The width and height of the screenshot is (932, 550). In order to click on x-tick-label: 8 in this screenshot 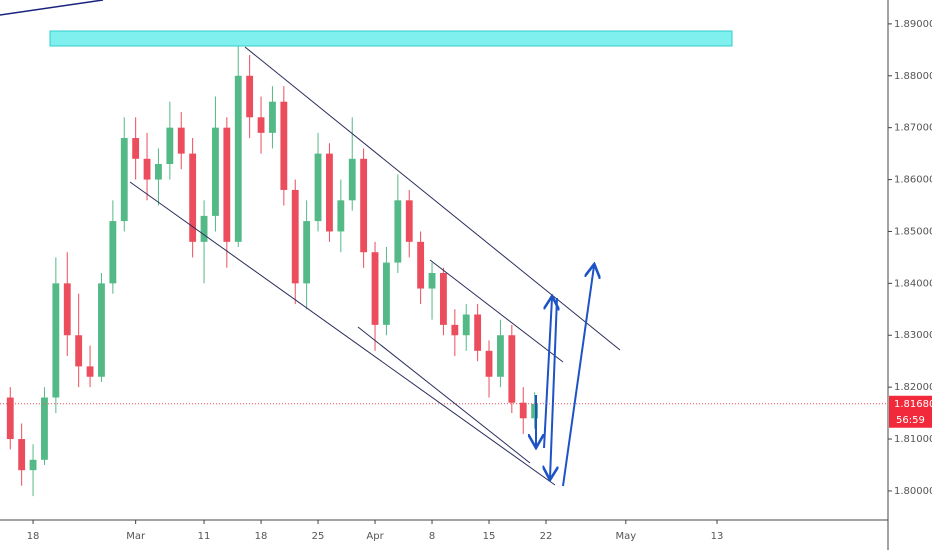, I will do `click(432, 536)`.